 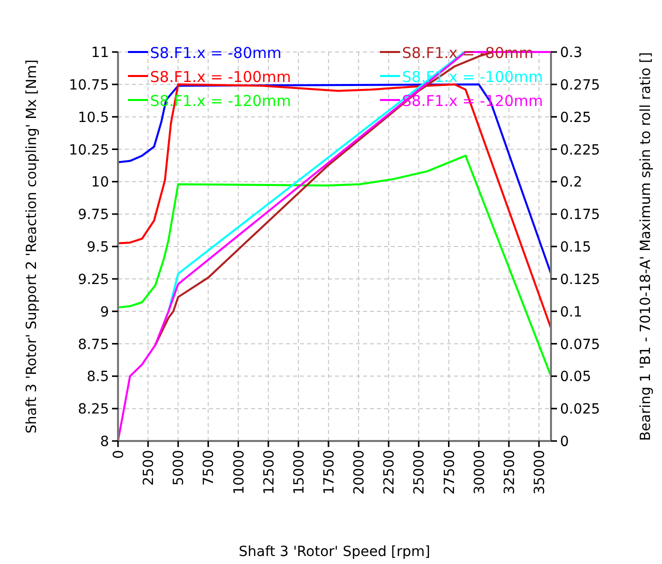 I want to click on y-tick-label: 8.25, so click(x=93, y=410).